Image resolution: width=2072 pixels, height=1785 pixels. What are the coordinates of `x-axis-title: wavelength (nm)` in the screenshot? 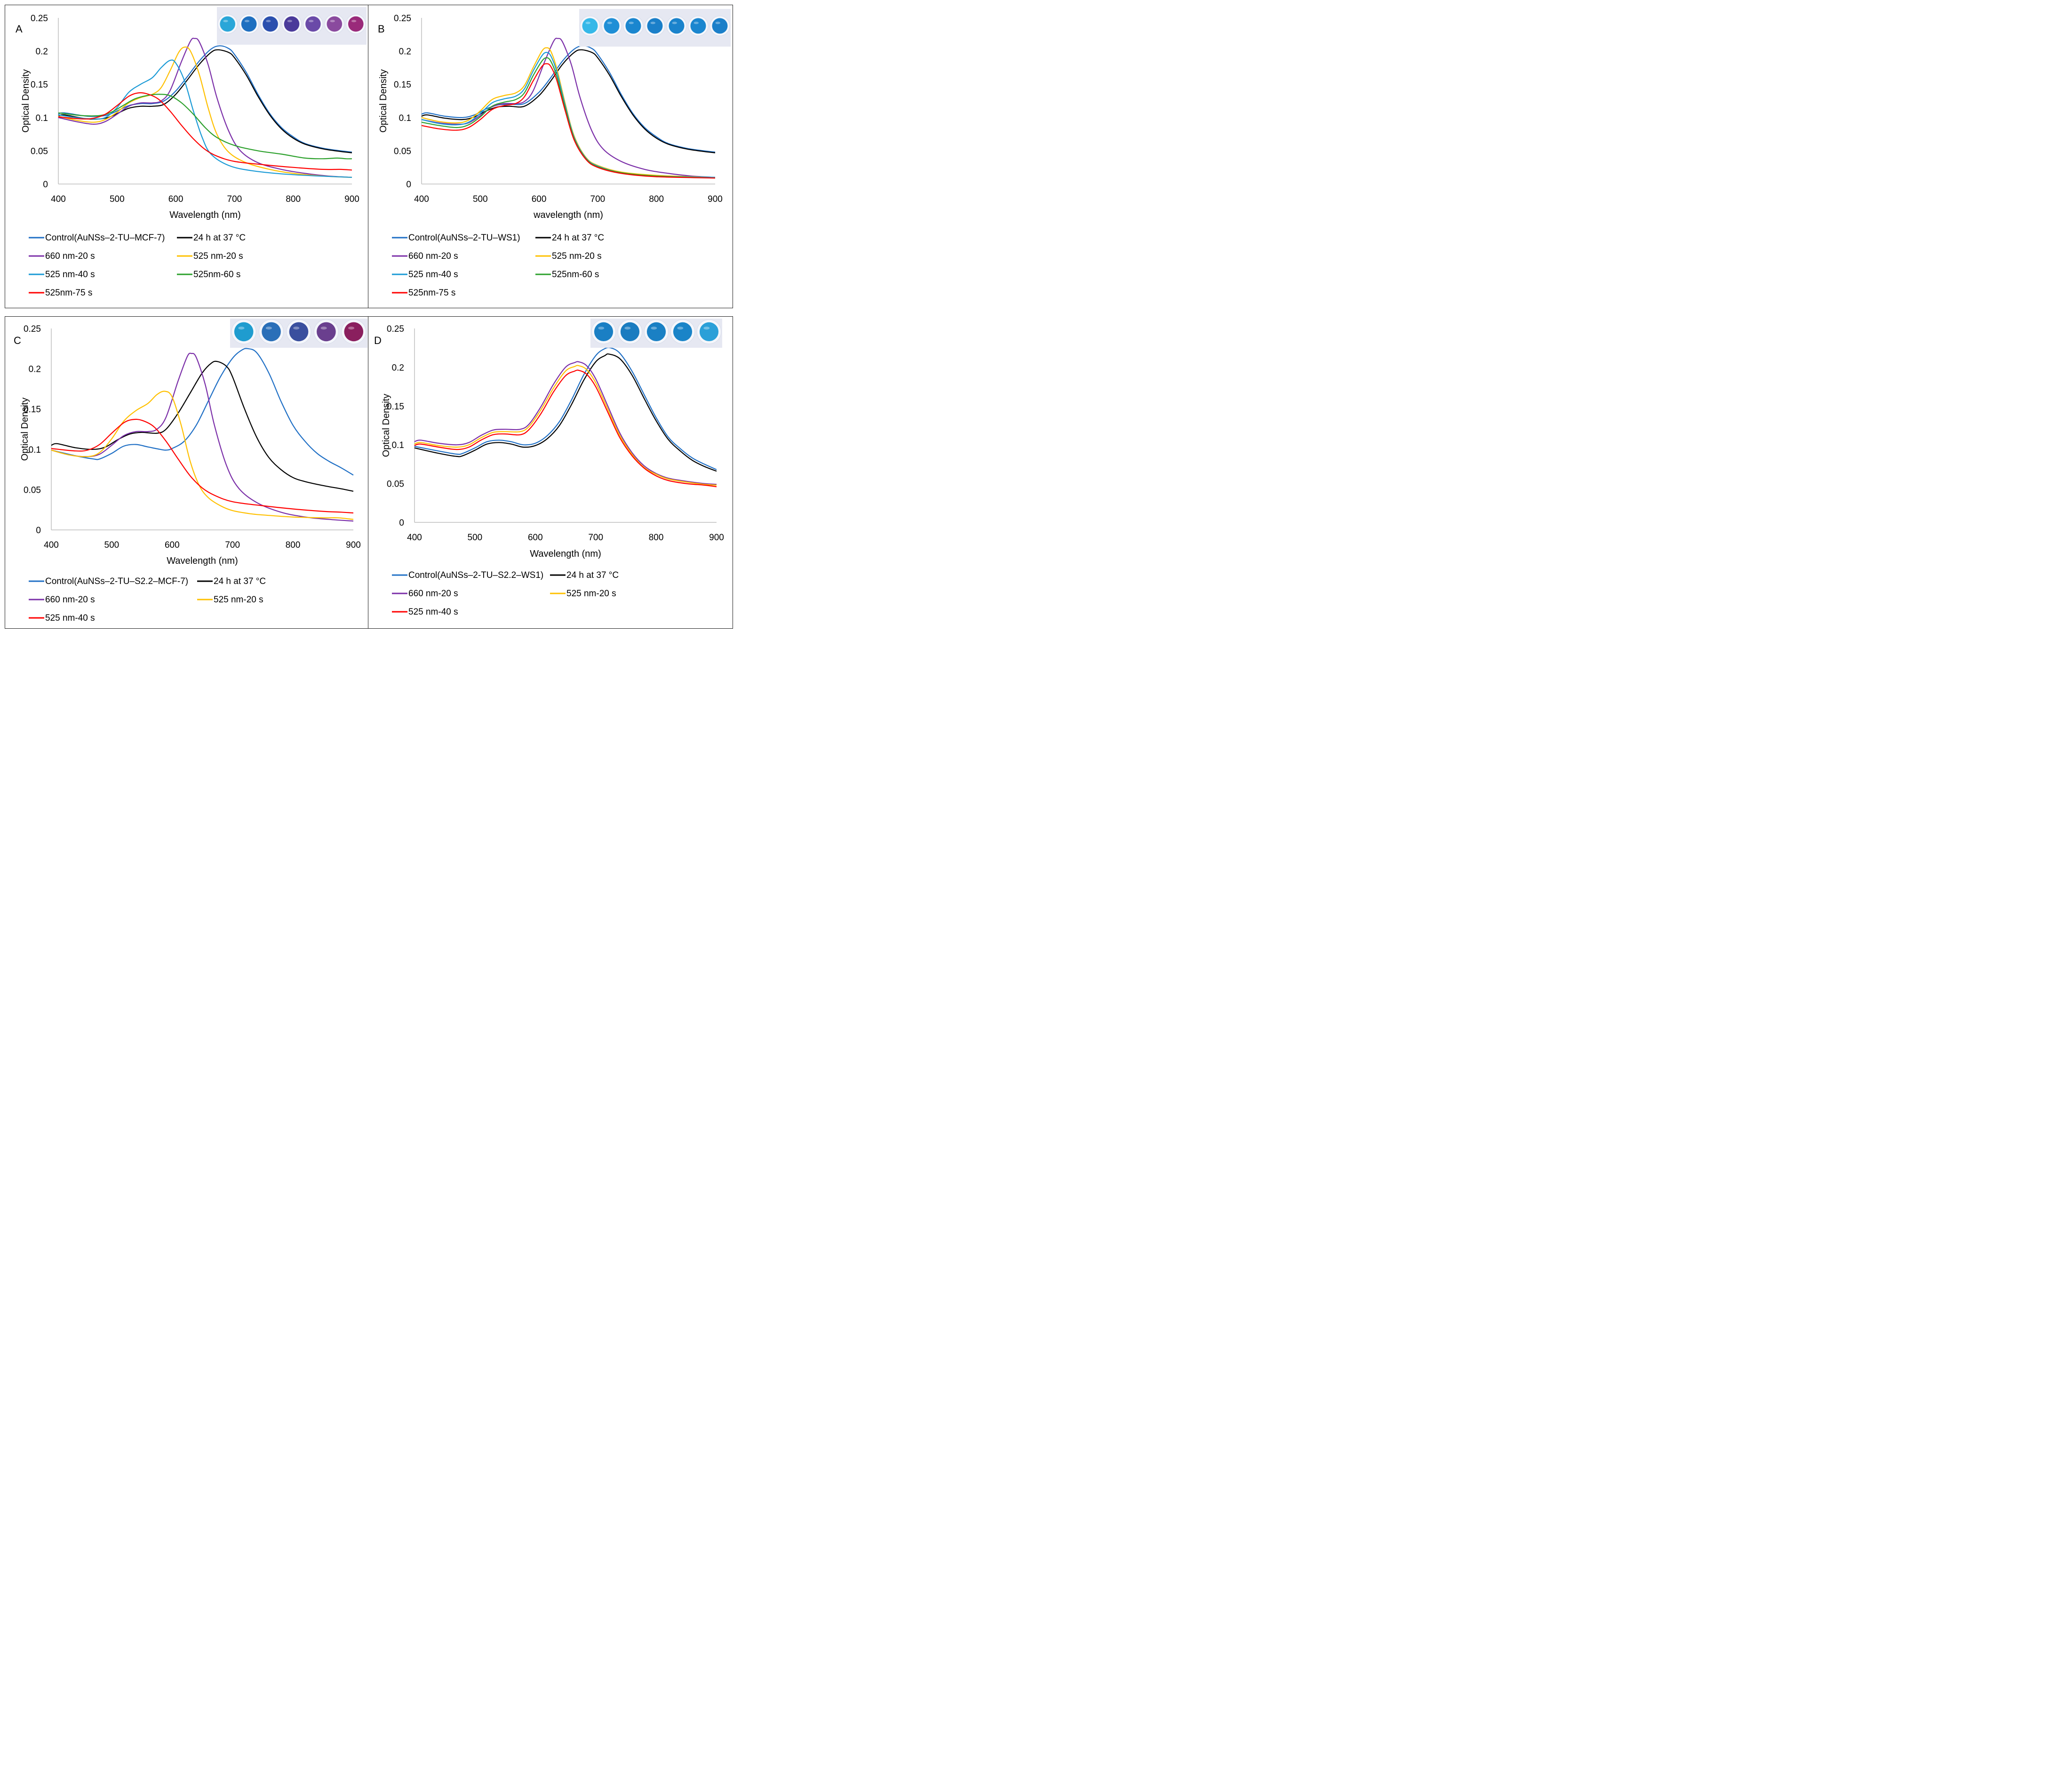 It's located at (568, 215).